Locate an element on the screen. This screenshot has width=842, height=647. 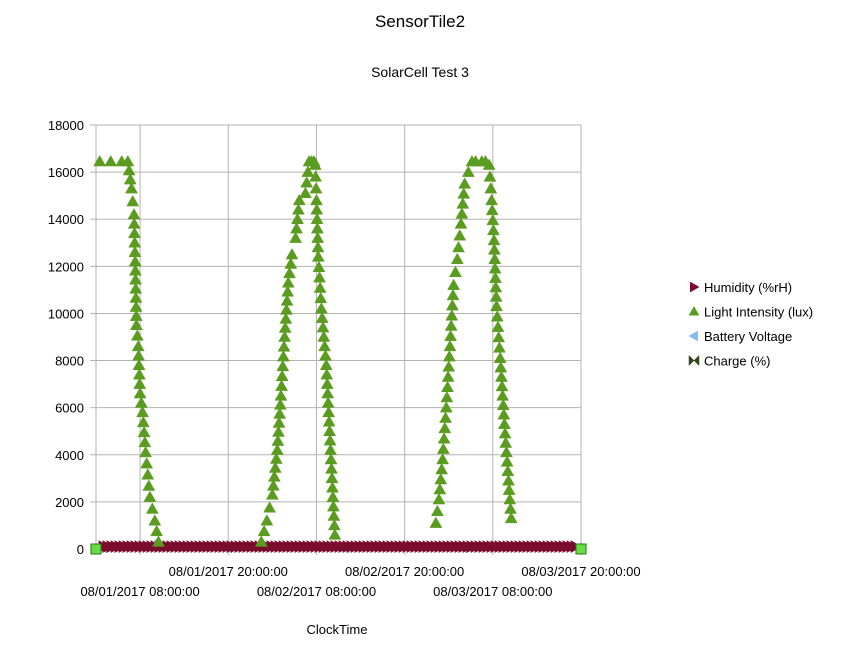
y-tick-label: 16000 is located at coordinates (66, 172).